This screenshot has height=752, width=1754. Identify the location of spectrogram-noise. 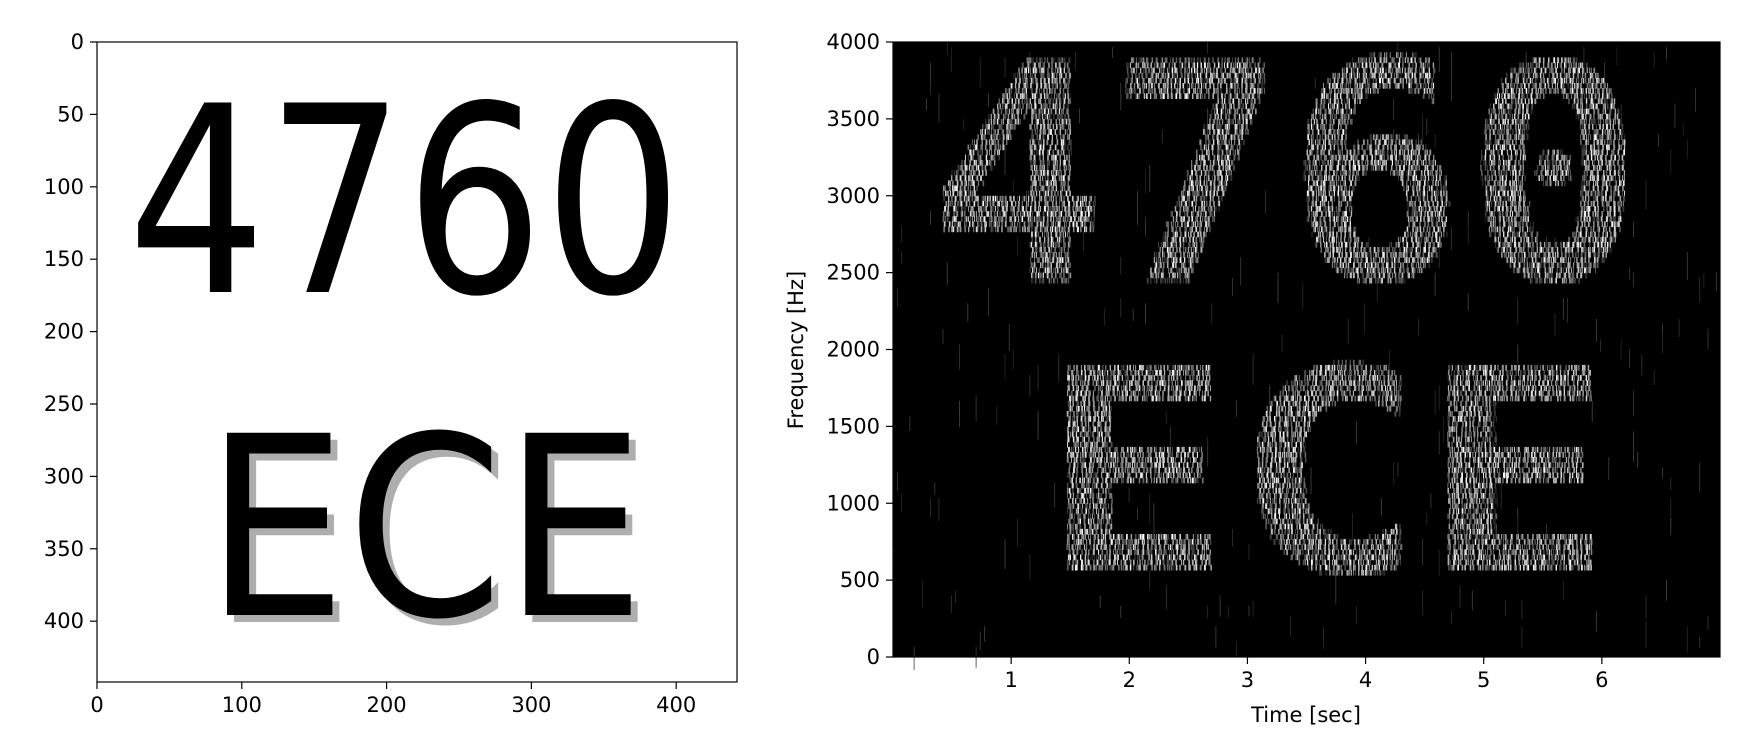
(1083, 241).